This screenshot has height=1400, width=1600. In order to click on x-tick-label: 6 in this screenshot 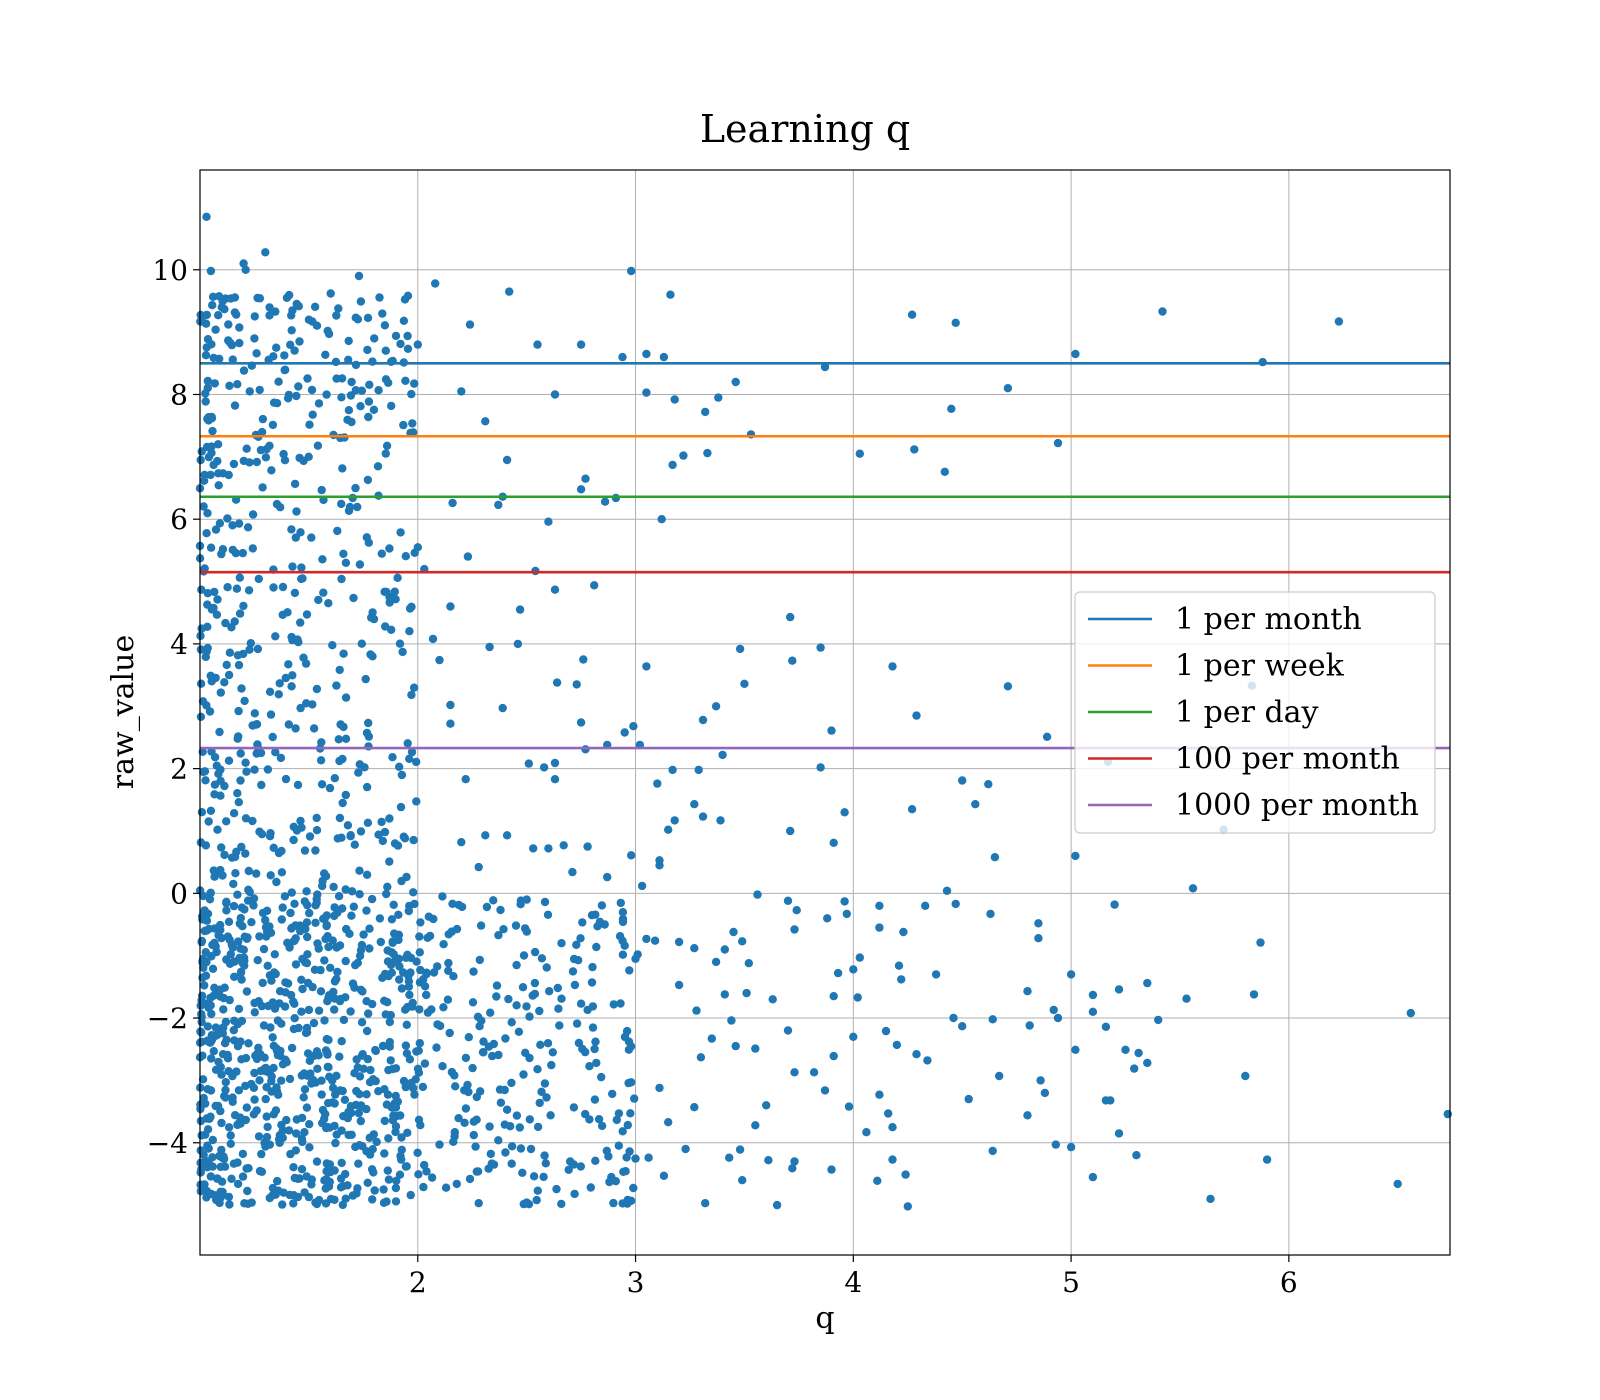, I will do `click(1289, 1282)`.